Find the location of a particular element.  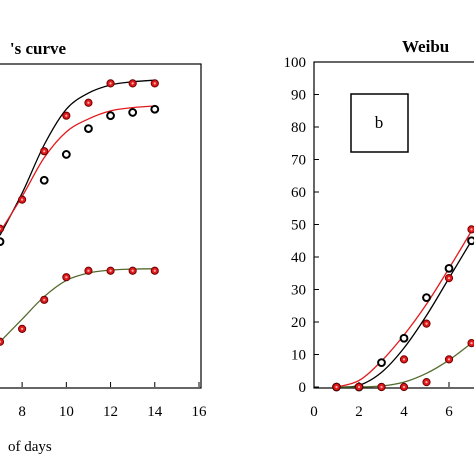

panel-label-b: b is located at coordinates (379, 122).